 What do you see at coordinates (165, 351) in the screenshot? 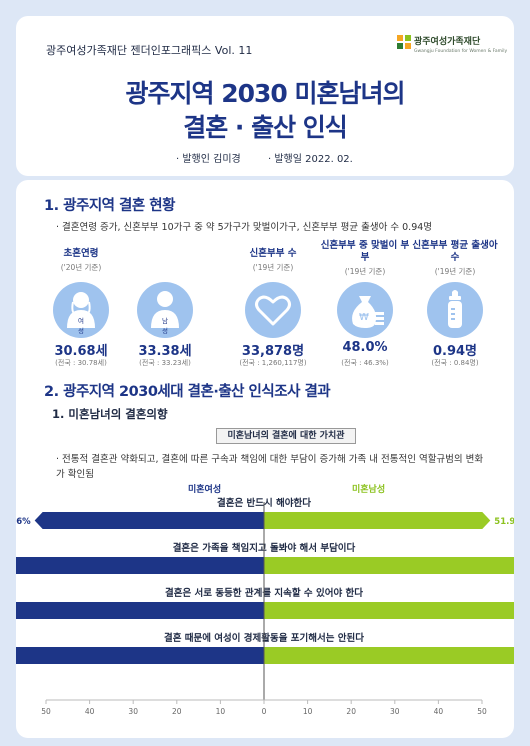
I see `stat-value: 33.38세` at bounding box center [165, 351].